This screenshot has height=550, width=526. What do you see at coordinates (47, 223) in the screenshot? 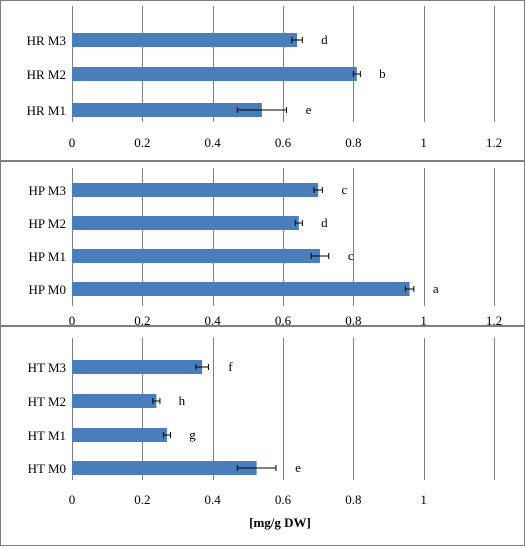
I see `category-label: HP M2` at bounding box center [47, 223].